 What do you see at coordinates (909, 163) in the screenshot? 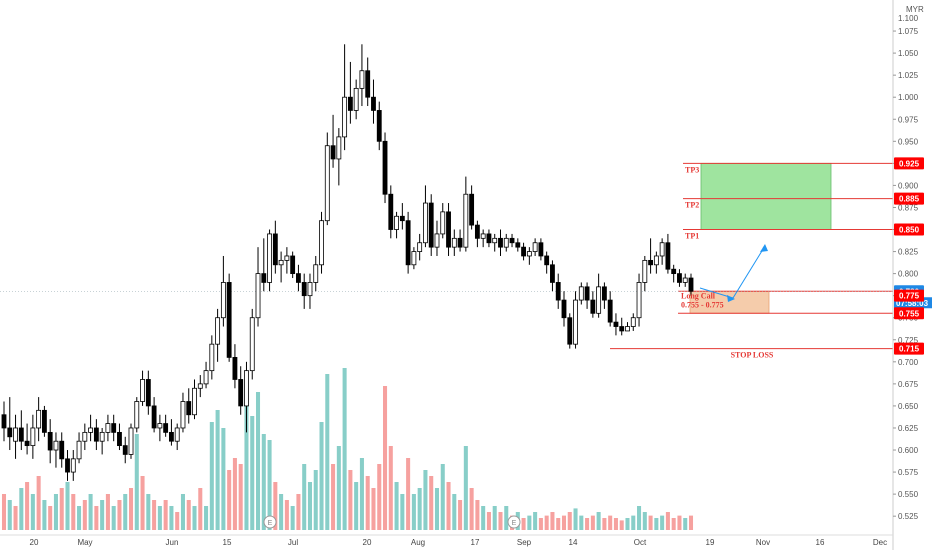
I see `tp3-price-tag-text: 0.925` at bounding box center [909, 163].